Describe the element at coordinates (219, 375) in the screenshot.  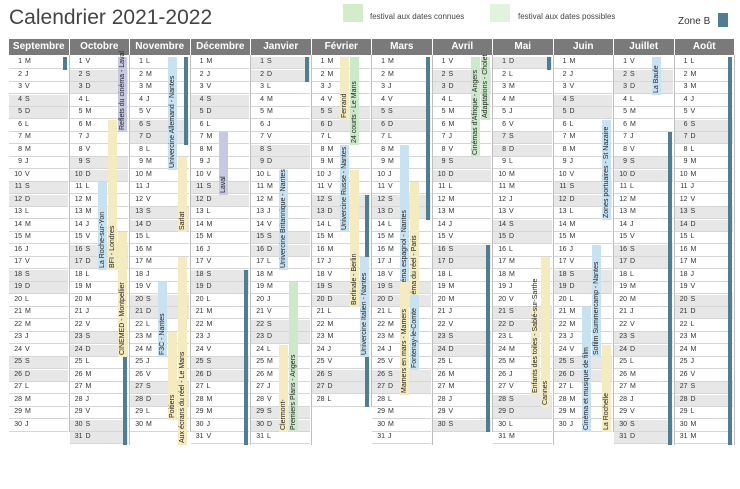
I see `day-cell: 26 D` at that location.